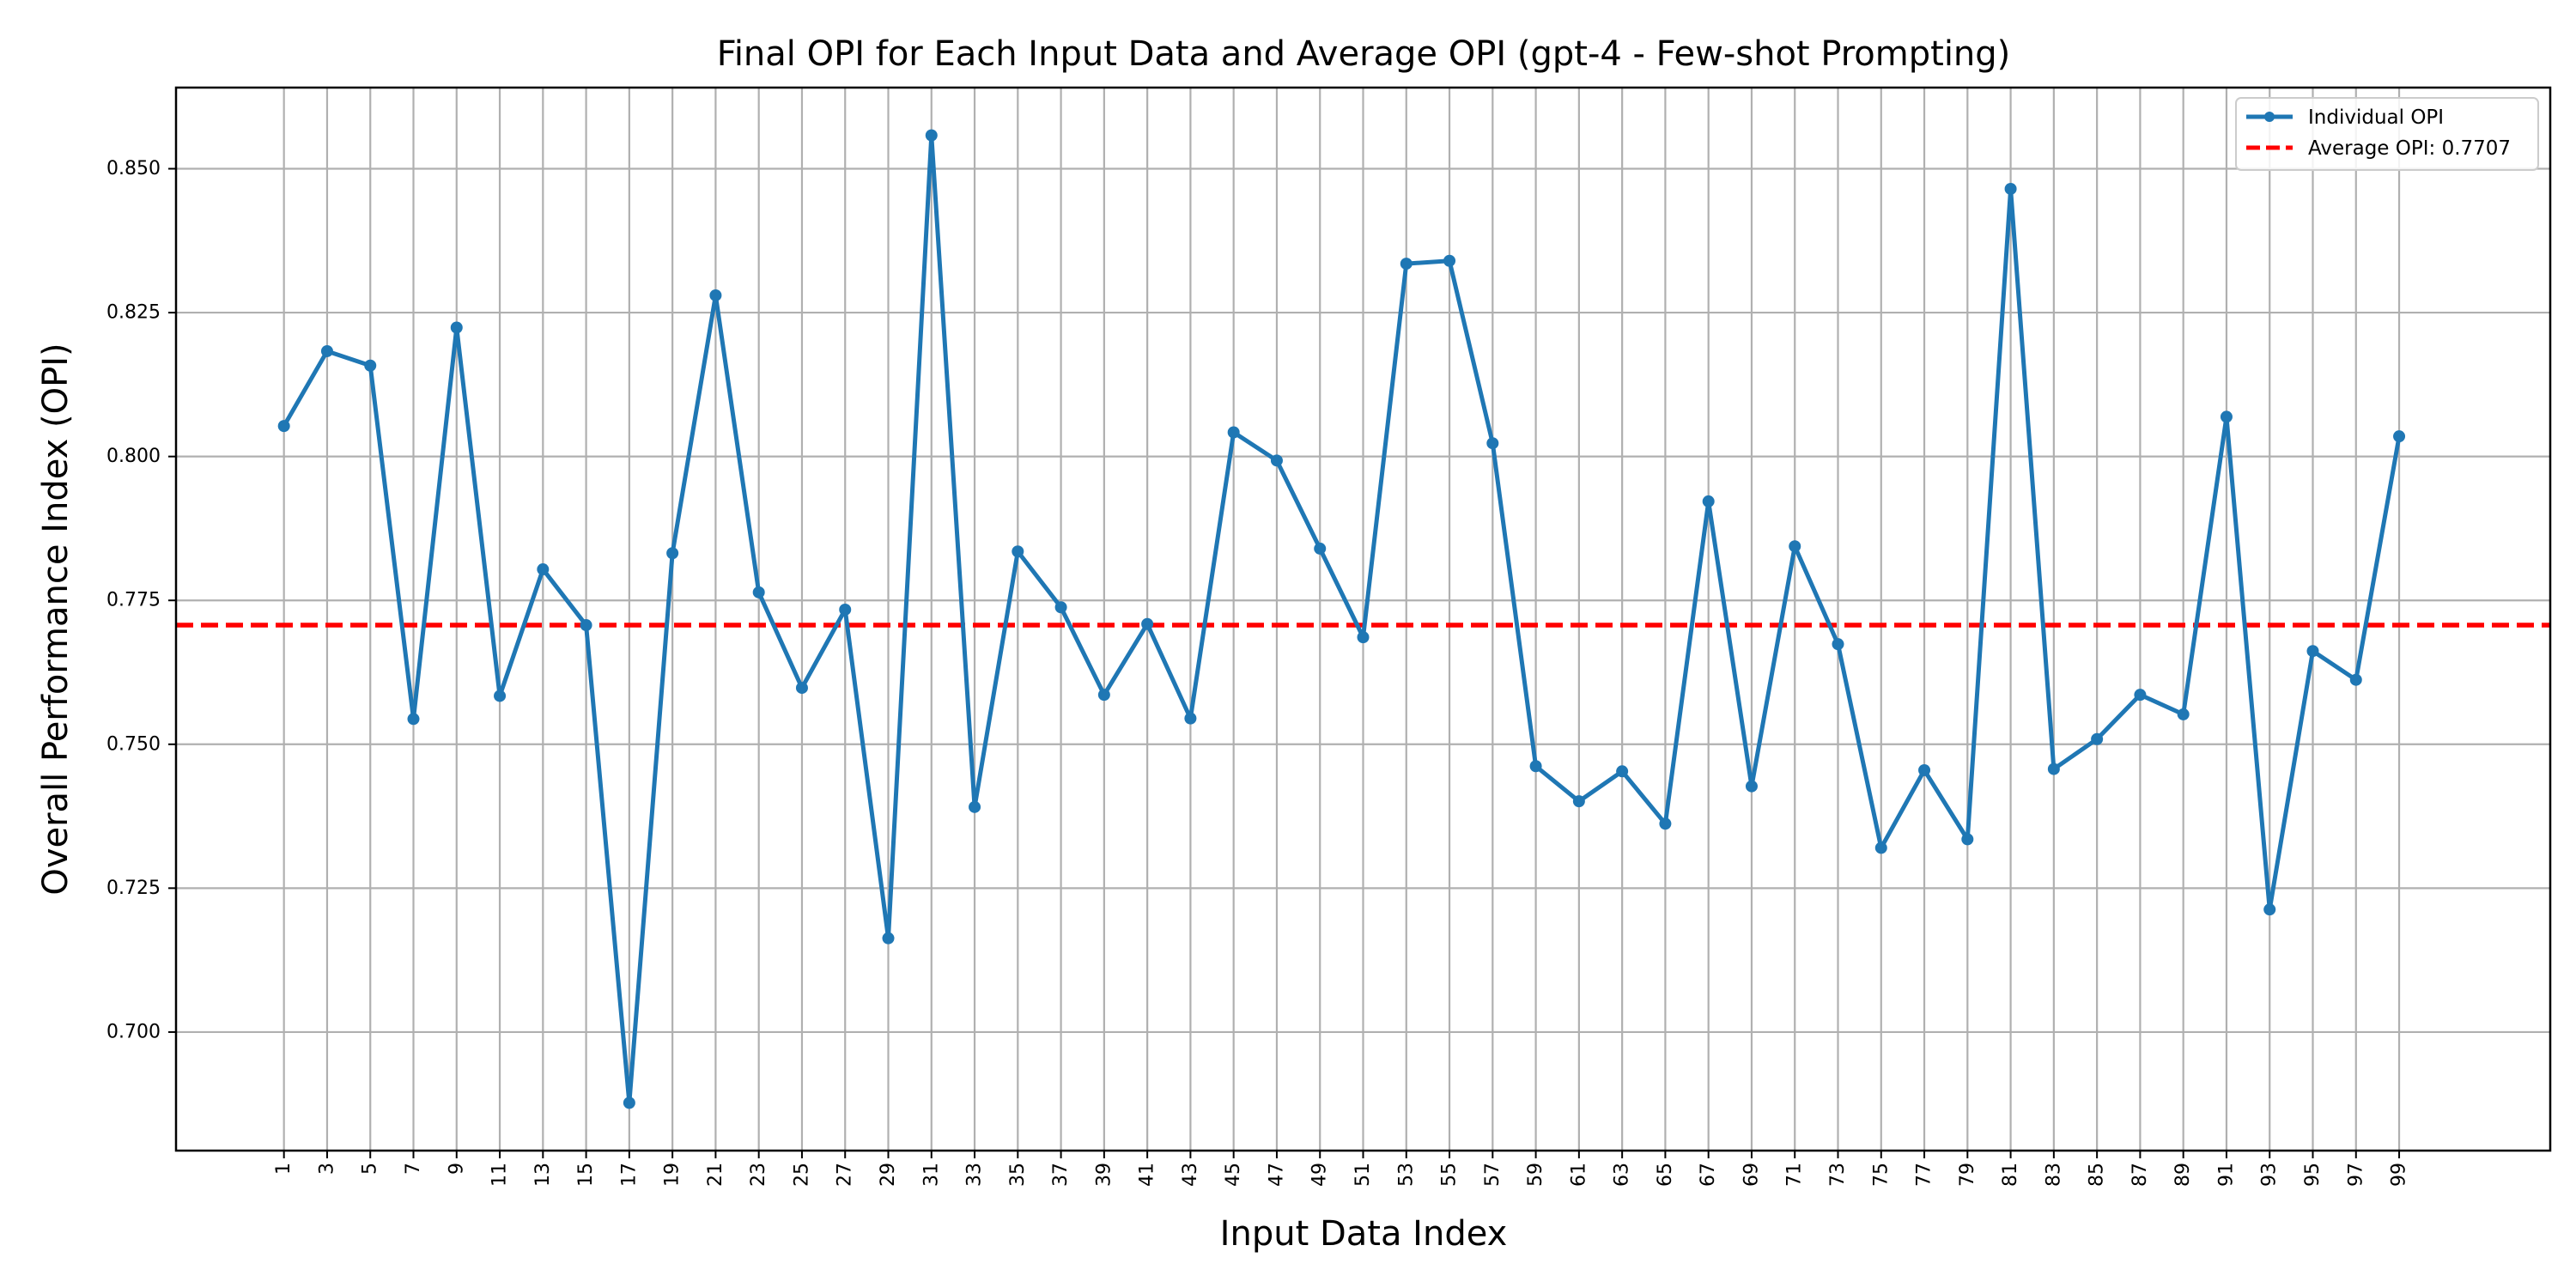  What do you see at coordinates (1493, 1175) in the screenshot?
I see `x-tick-label: 57` at bounding box center [1493, 1175].